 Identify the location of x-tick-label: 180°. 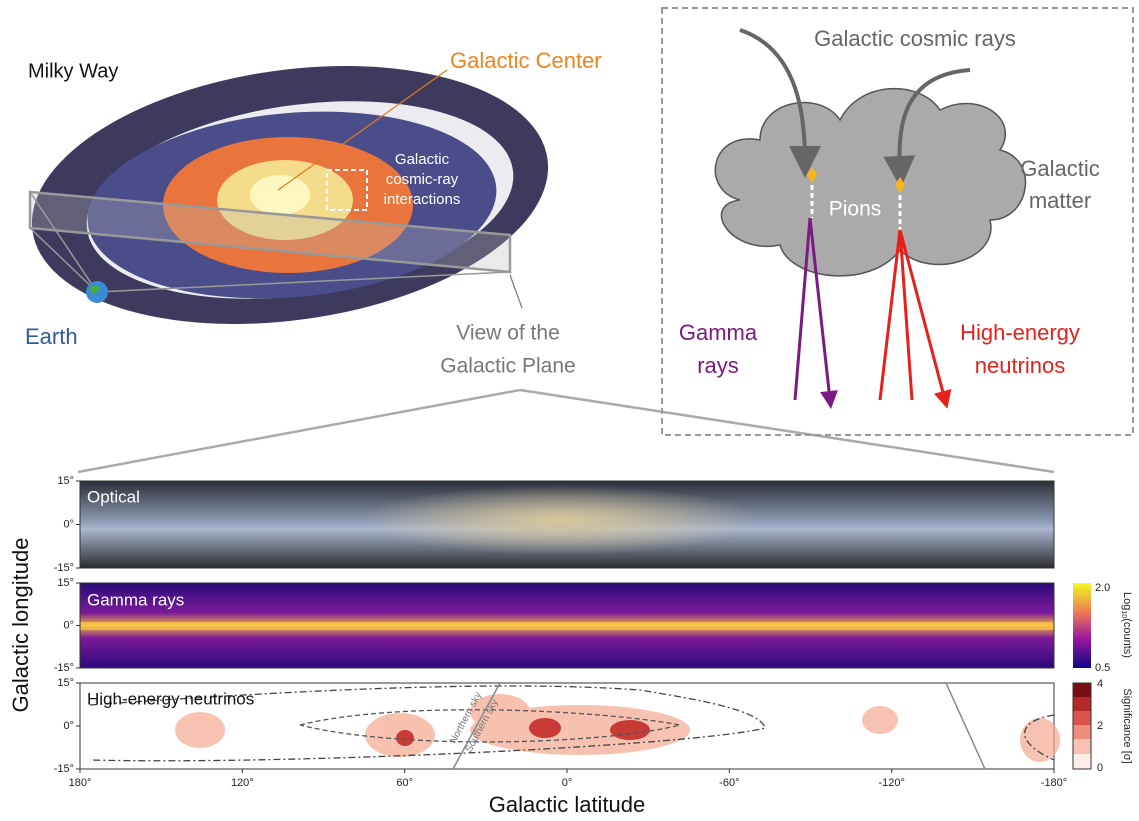
(80, 783).